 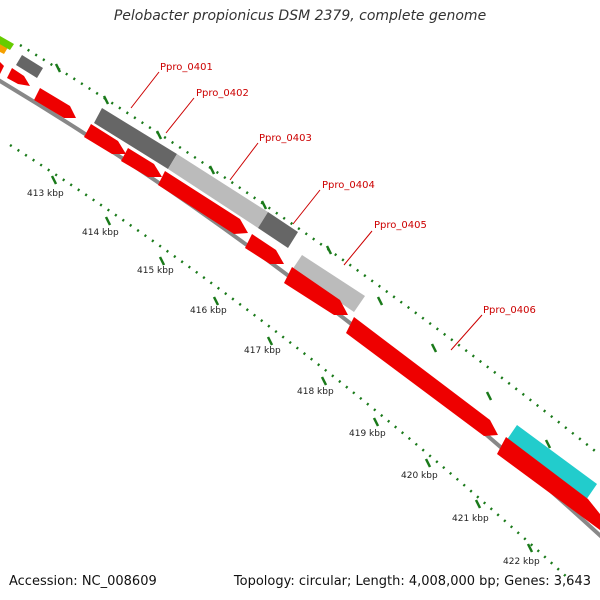 What do you see at coordinates (419, 476) in the screenshot?
I see `tick-label: 420 kbp` at bounding box center [419, 476].